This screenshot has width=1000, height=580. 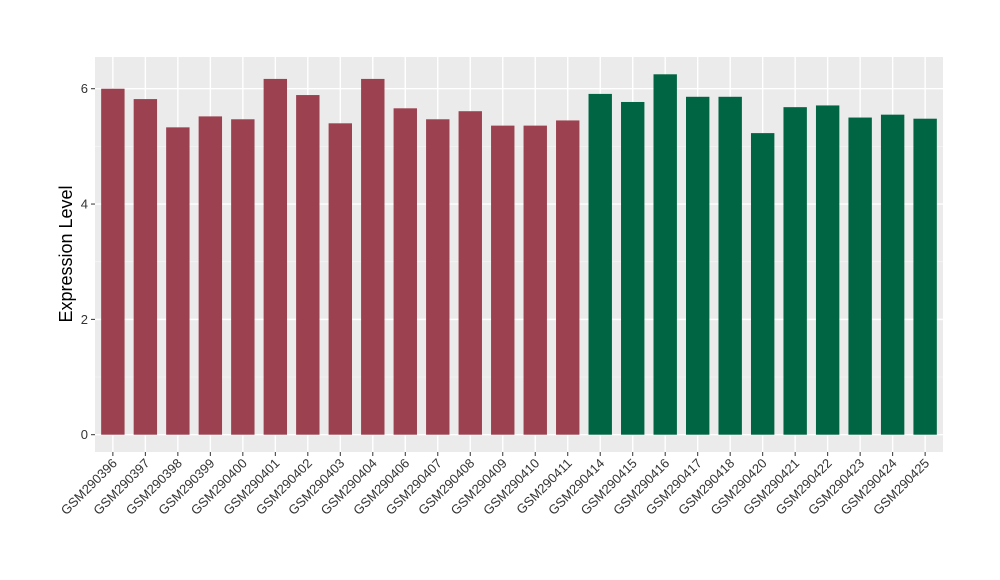 I want to click on bar-gsm290399, so click(x=210, y=275).